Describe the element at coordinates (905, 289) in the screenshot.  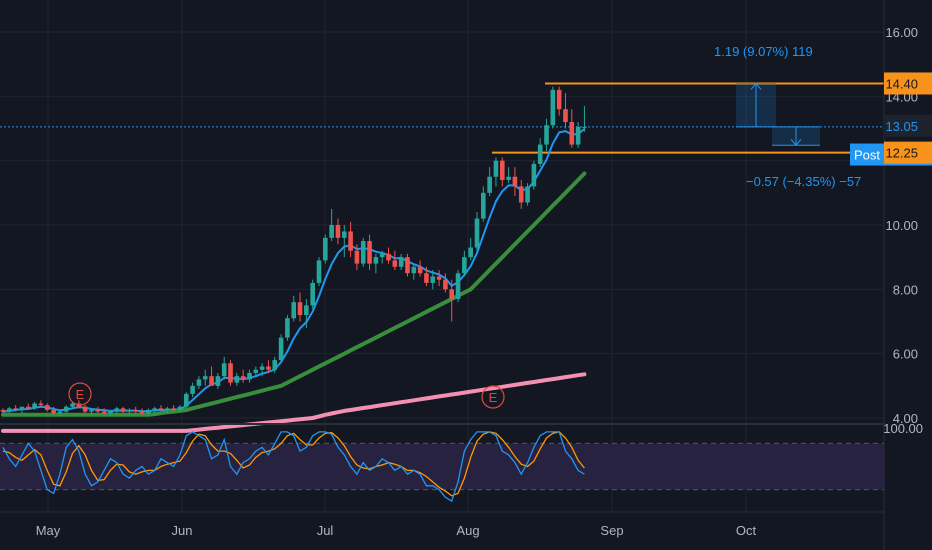
I see `price-tick-label: 8.00` at that location.